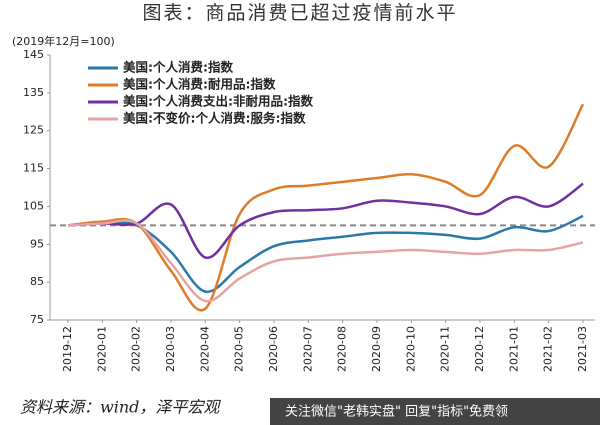 This screenshot has width=600, height=425. Describe the element at coordinates (37, 281) in the screenshot. I see `y-tick-label: 85` at that location.